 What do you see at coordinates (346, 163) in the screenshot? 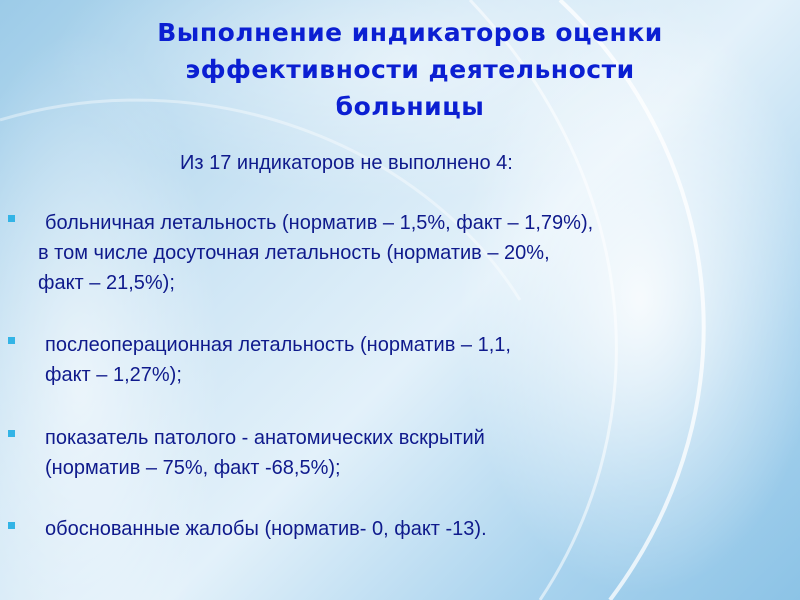
I see `intro-text: Из 17 индикаторов не выполнено 4:` at bounding box center [346, 163].